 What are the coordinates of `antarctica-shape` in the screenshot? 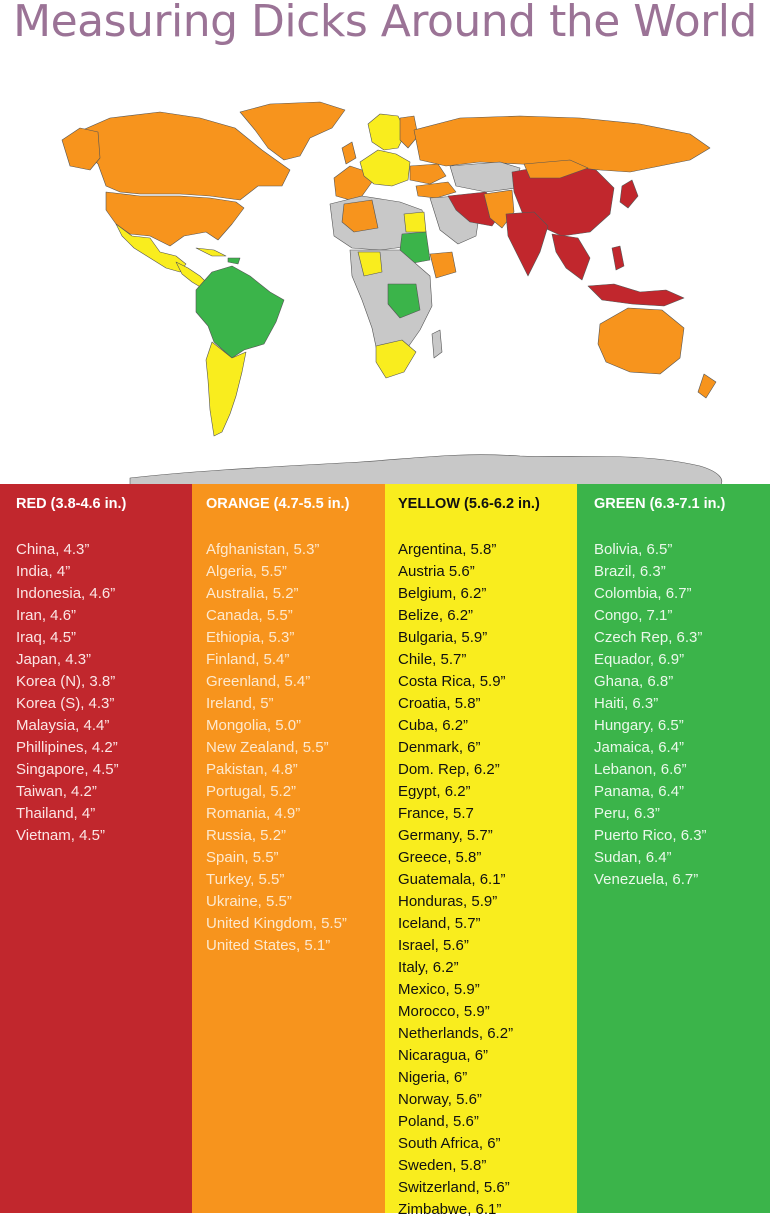 It's located at (426, 470).